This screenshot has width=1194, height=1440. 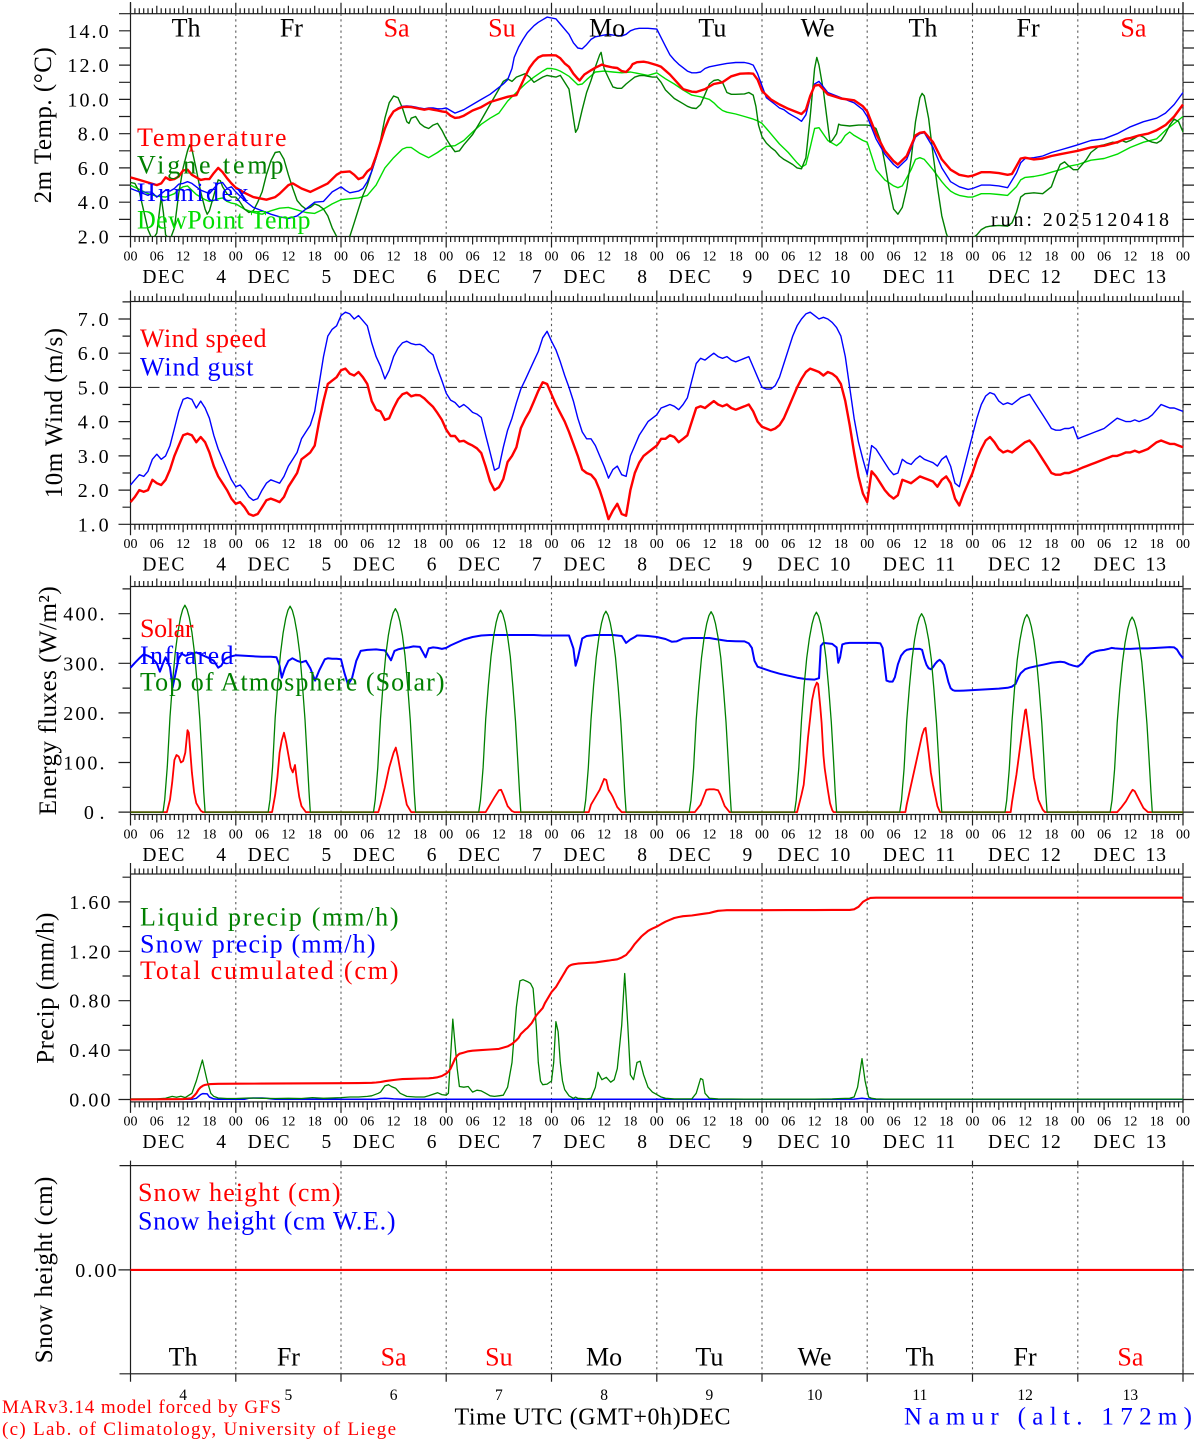 What do you see at coordinates (187, 655) in the screenshot?
I see `svg-text: Infrared` at bounding box center [187, 655].